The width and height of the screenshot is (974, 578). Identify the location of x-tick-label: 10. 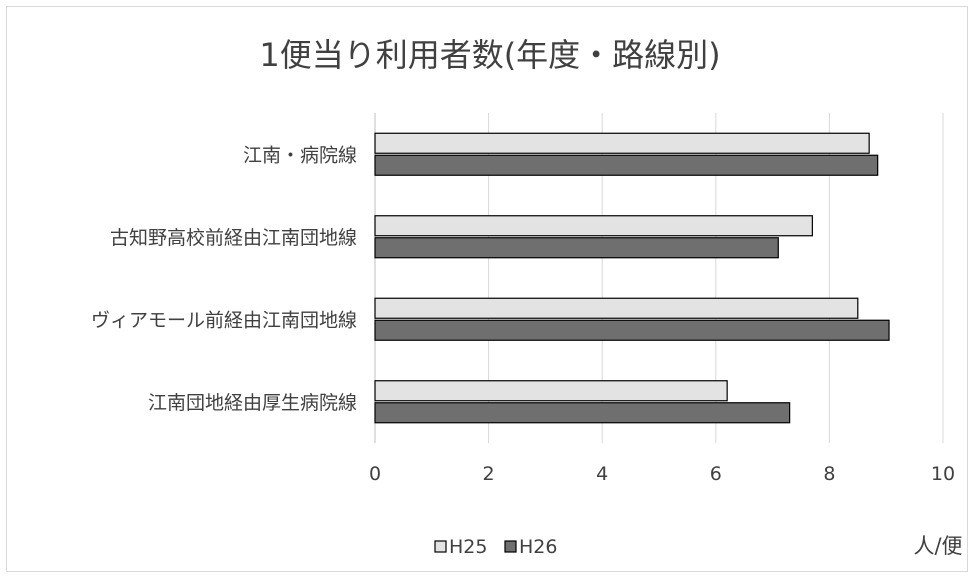
(943, 474).